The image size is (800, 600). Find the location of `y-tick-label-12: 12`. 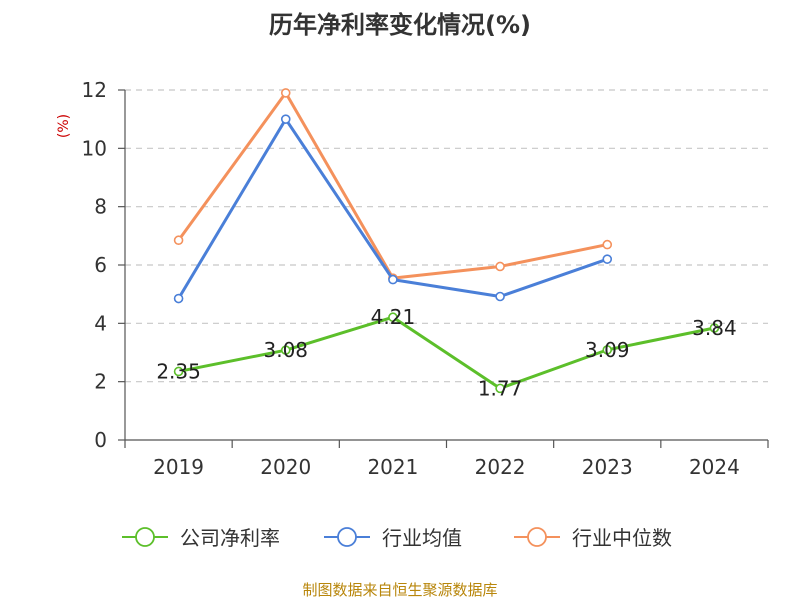

y-tick-label-12: 12 is located at coordinates (94, 90).